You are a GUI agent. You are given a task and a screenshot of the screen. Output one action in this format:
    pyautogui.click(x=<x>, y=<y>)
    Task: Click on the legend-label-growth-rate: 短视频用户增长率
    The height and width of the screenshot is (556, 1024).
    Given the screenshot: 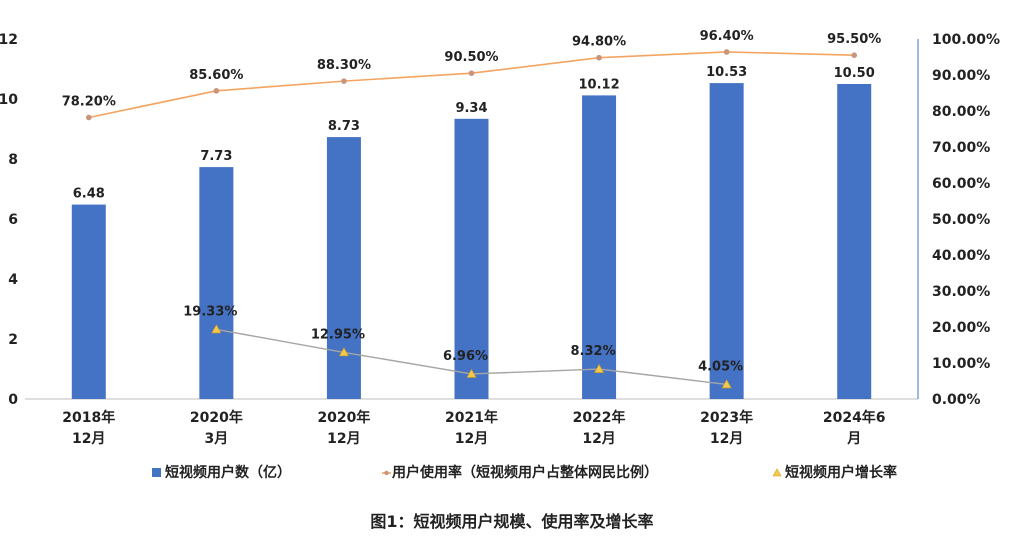 What is the action you would take?
    pyautogui.click(x=841, y=472)
    